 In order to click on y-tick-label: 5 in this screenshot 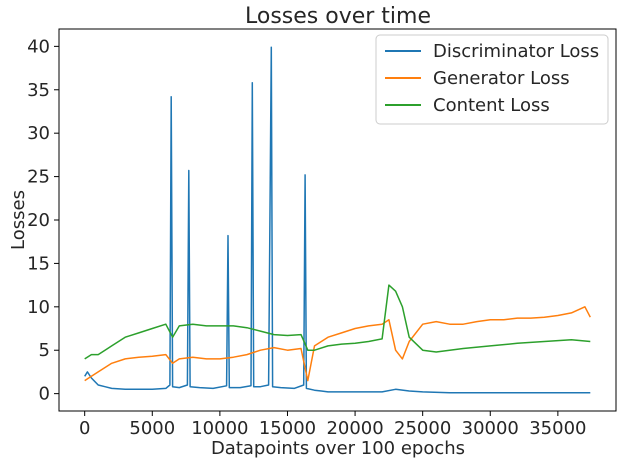, I will do `click(44, 350)`.